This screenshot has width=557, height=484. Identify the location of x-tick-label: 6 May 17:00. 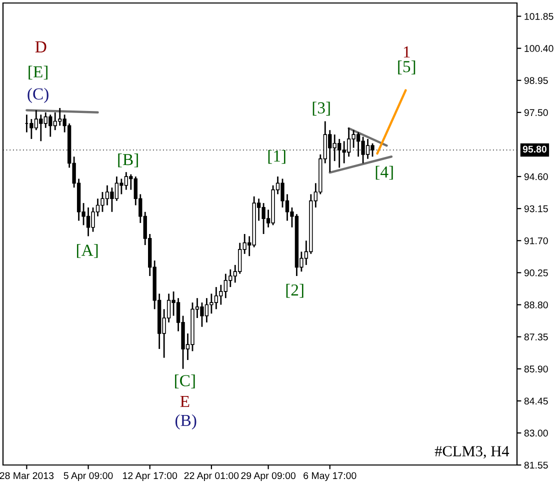
(330, 477).